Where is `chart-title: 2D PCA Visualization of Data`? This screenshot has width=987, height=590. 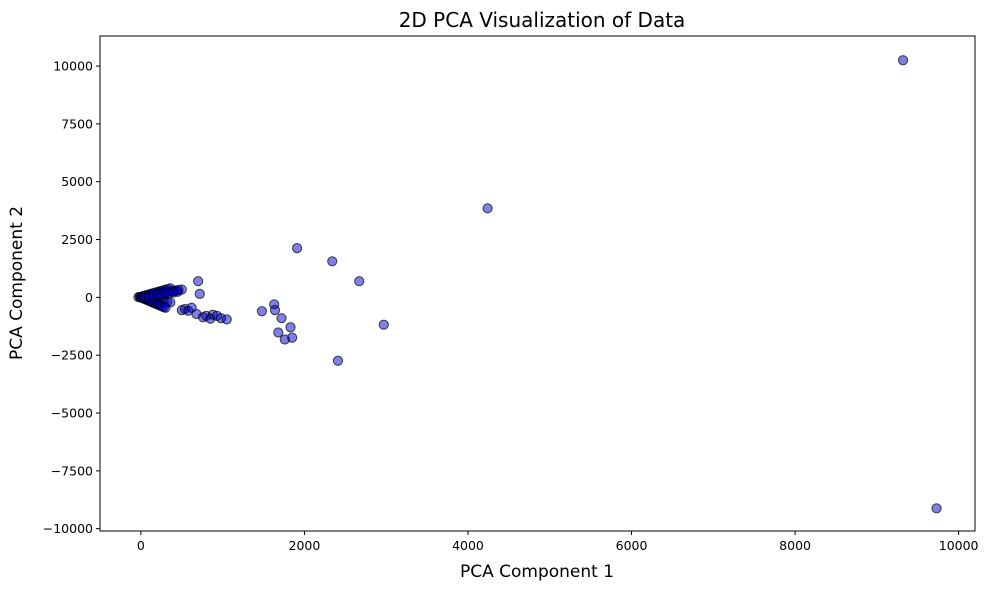
chart-title: 2D PCA Visualization of Data is located at coordinates (542, 20).